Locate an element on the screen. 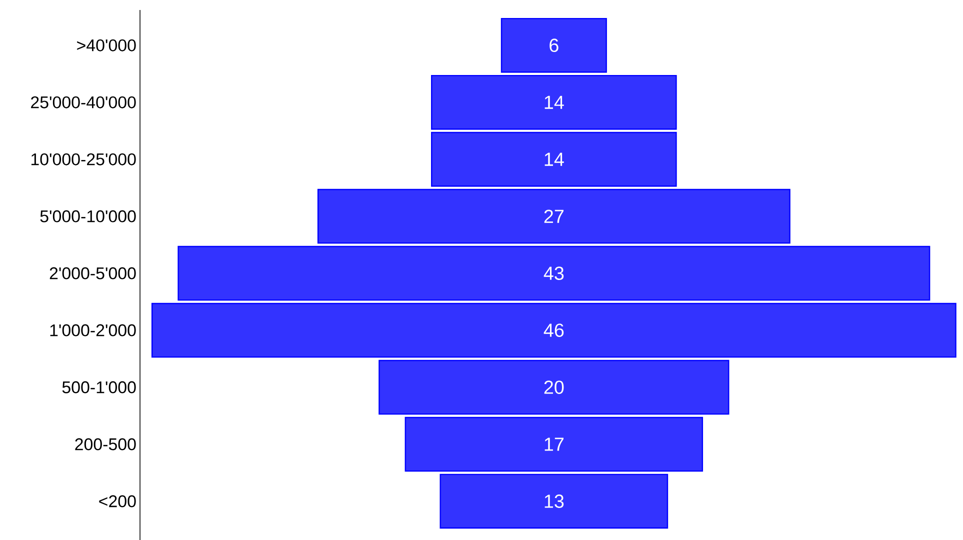 Image resolution: width=963 pixels, height=540 pixels. data-label: 17 is located at coordinates (554, 444).